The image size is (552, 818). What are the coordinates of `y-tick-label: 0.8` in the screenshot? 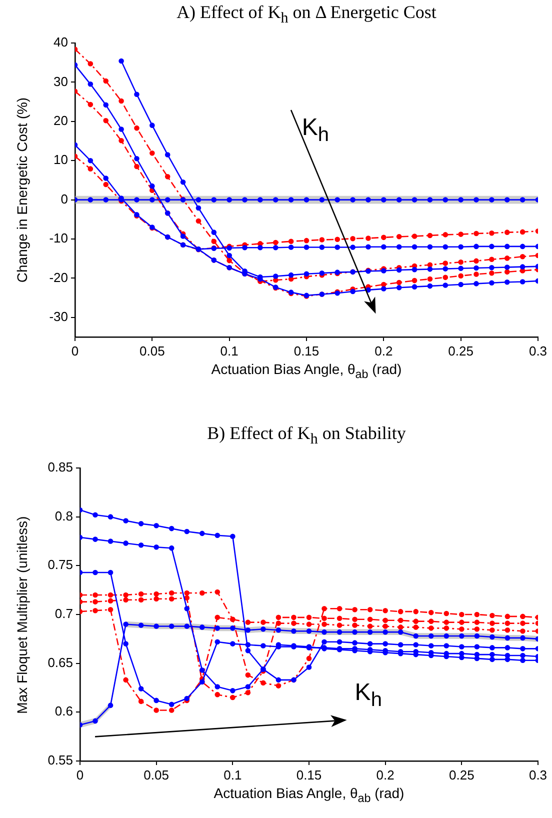 It's located at (63, 516).